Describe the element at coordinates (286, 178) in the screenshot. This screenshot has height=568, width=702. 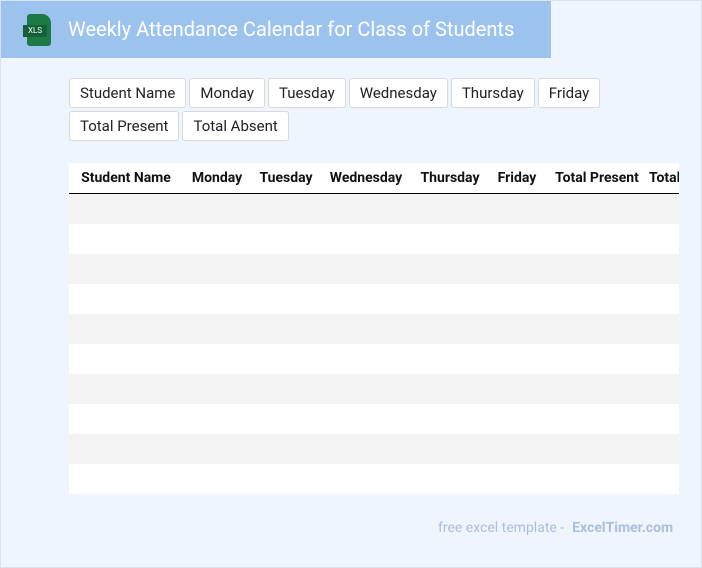
I see `column-header: Tuesday` at that location.